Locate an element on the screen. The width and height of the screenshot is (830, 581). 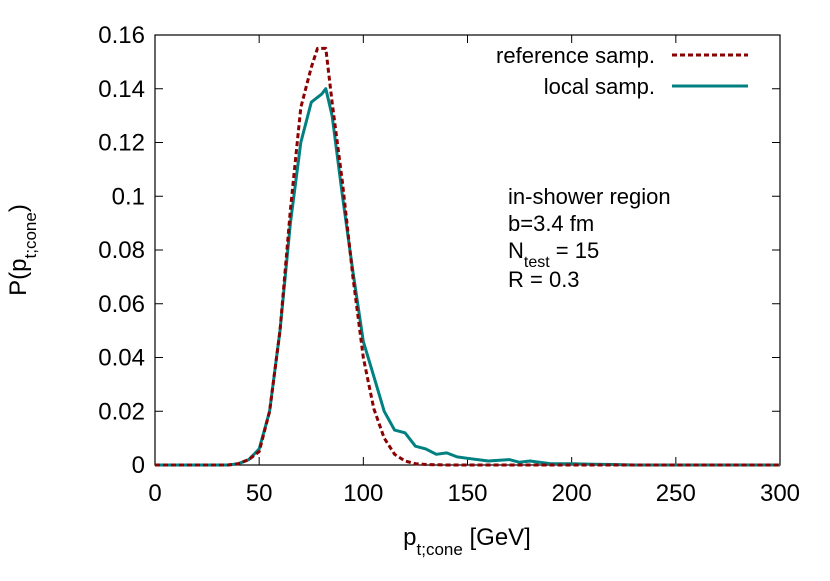
x-tick-label: 0 is located at coordinates (154, 493).